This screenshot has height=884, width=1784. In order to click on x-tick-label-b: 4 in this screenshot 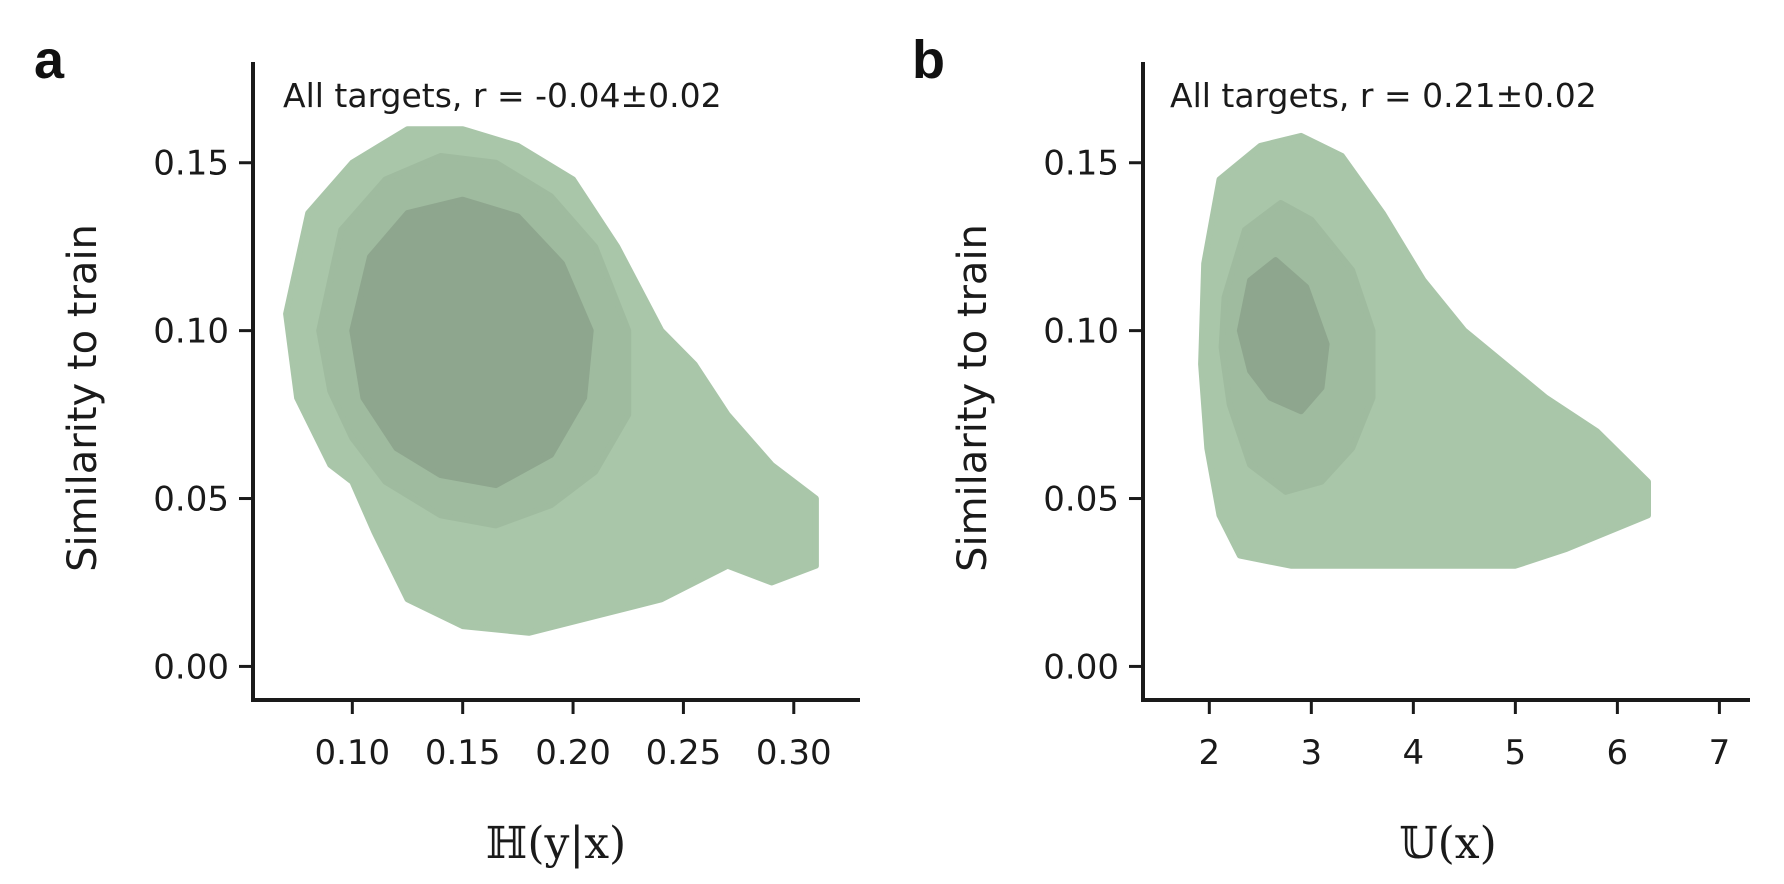, I will do `click(1414, 753)`.